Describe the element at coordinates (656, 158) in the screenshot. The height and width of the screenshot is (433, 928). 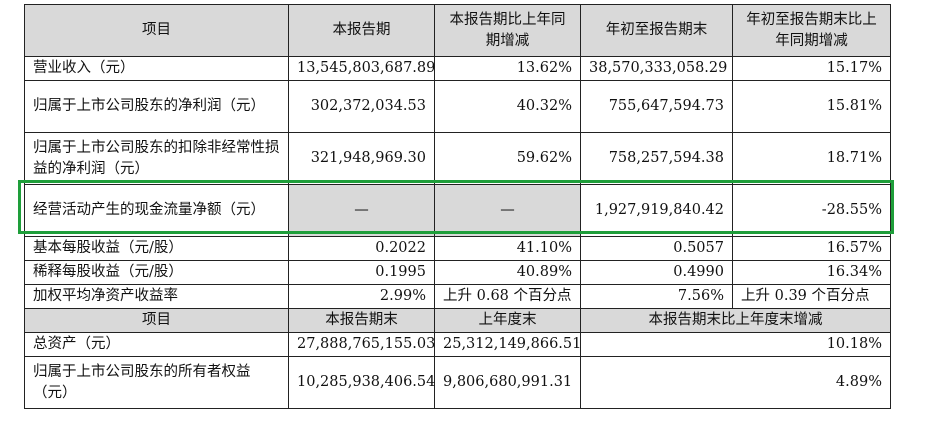
I see `cell-ytd: 758,257,594.38` at that location.